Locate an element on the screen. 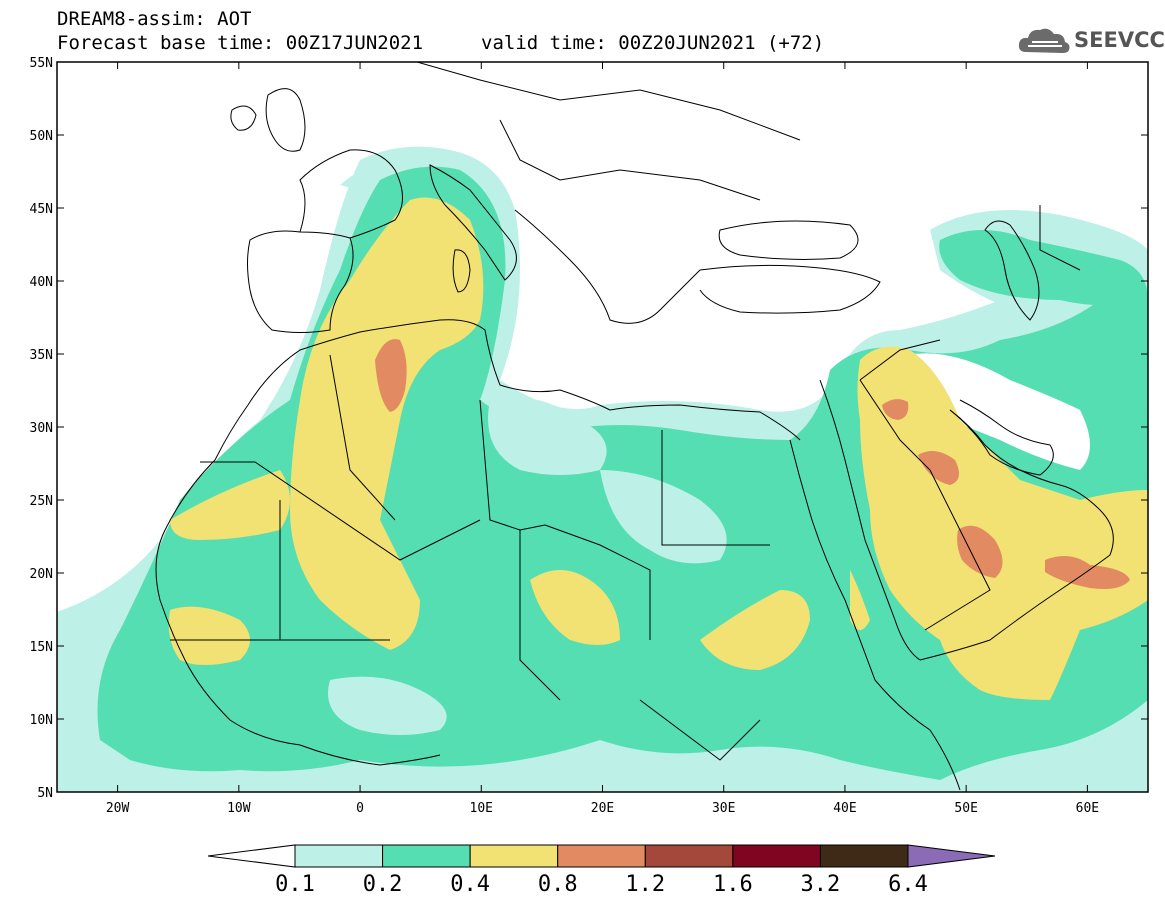  aot-band-0.8-iraq is located at coordinates (895, 409).